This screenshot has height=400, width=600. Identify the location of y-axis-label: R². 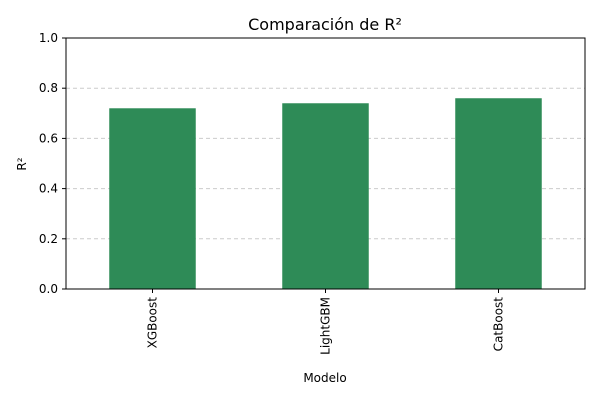
(22, 163).